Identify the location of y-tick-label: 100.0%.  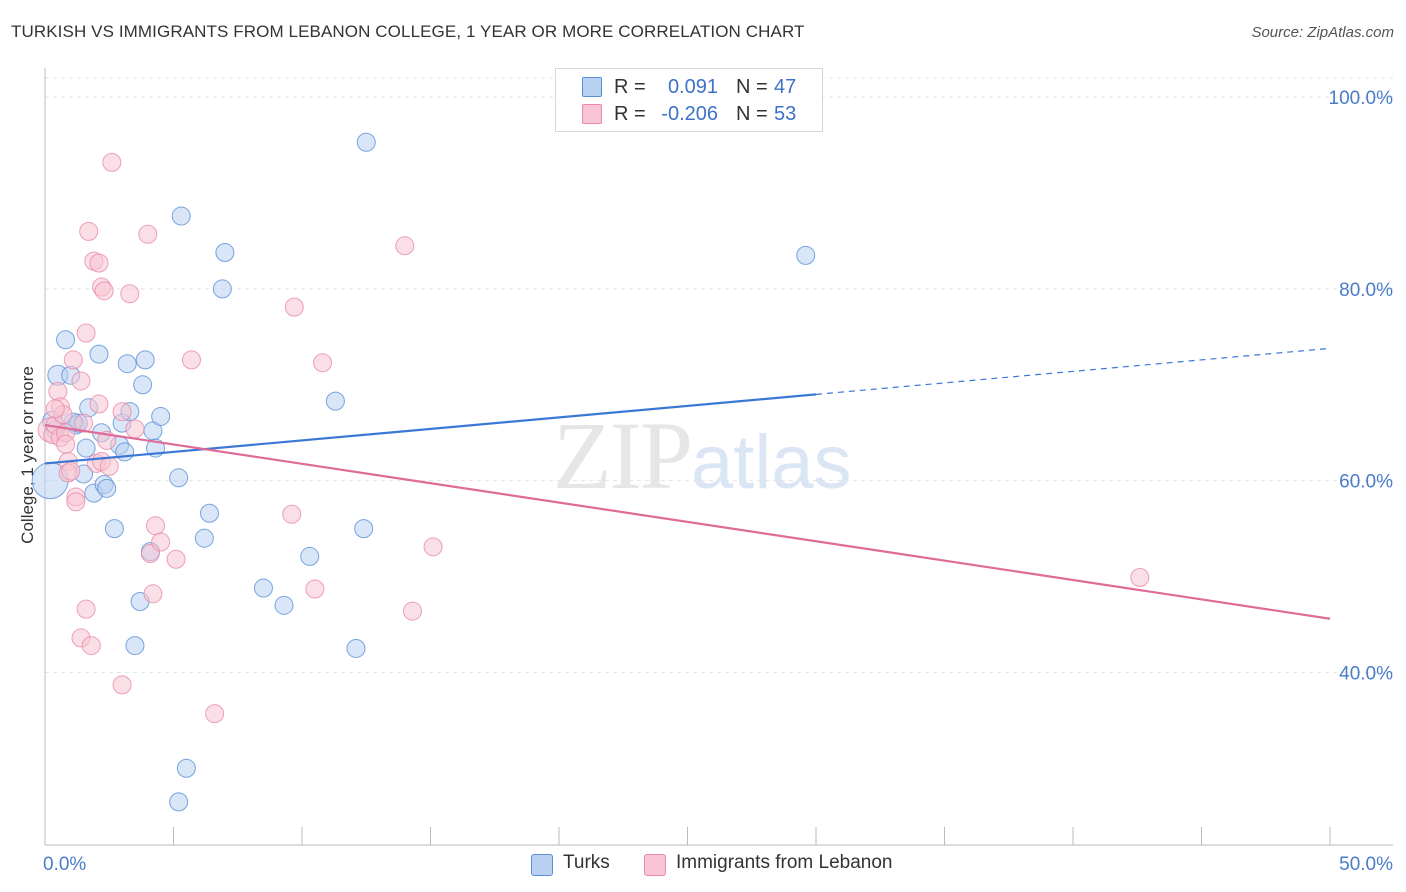
(1361, 98).